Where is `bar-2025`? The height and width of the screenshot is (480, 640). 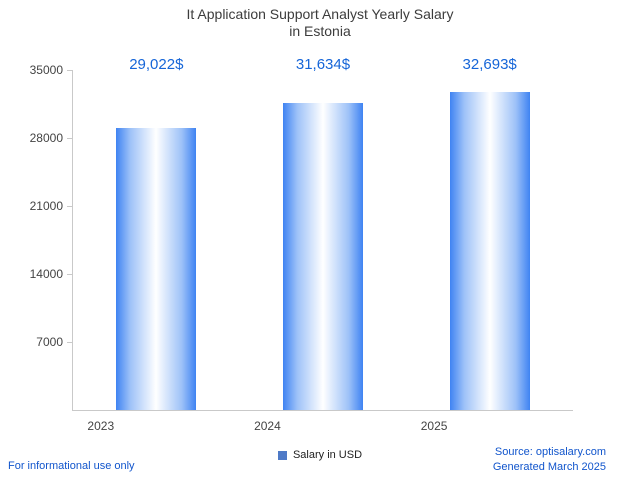 bar-2025 is located at coordinates (489, 251).